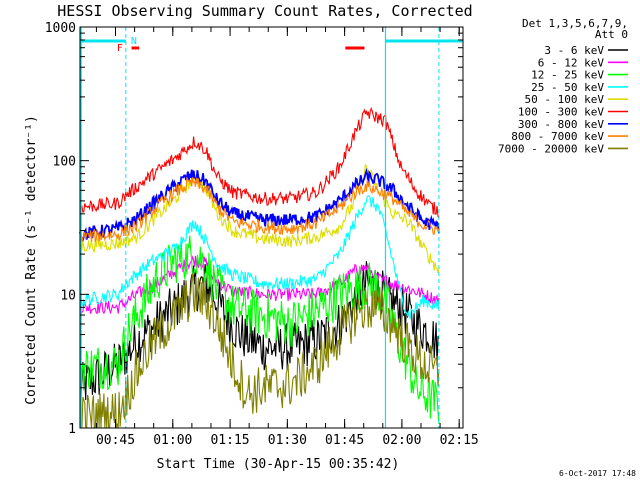 The image size is (640, 480). Describe the element at coordinates (459, 440) in the screenshot. I see `x-tick-label: 02:15` at that location.